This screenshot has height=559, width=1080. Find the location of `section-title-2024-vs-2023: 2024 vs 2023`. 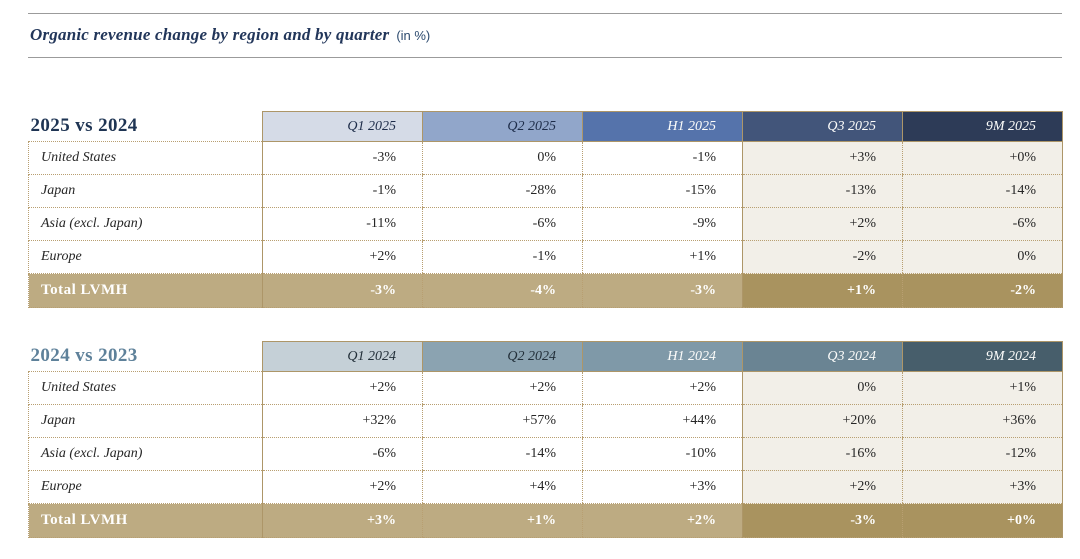

section-title-2024-vs-2023: 2024 vs 2023 is located at coordinates (84, 356).